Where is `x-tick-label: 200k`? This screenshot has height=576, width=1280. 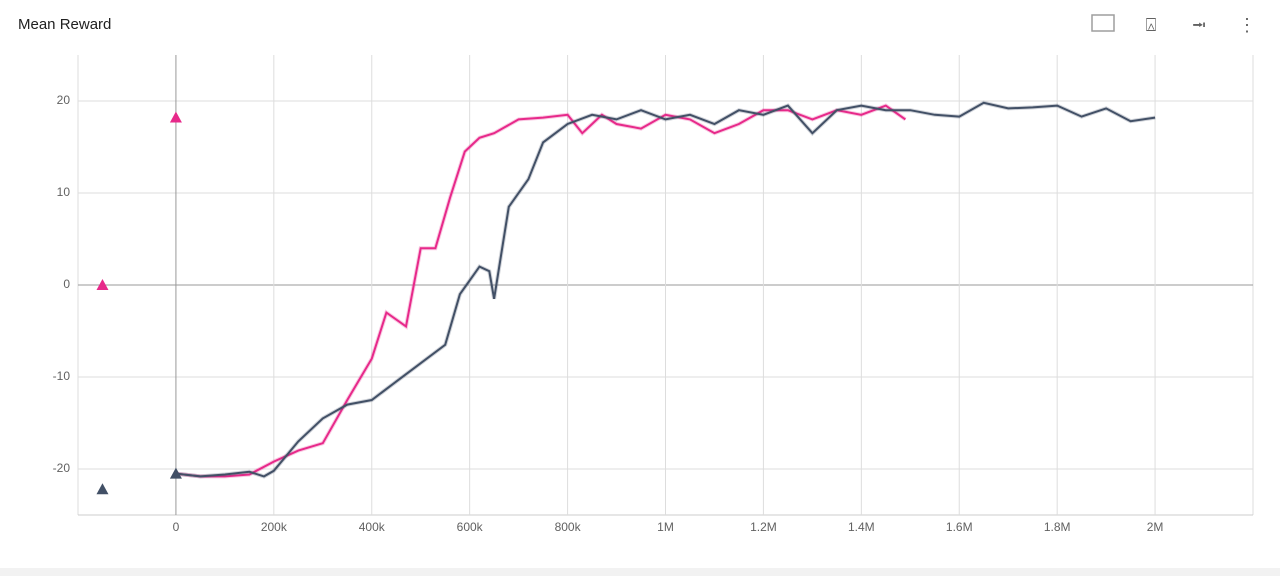
x-tick-label: 200k is located at coordinates (274, 527).